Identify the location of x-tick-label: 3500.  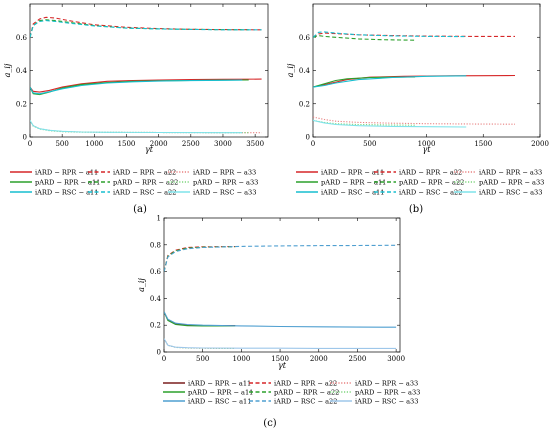
(255, 144).